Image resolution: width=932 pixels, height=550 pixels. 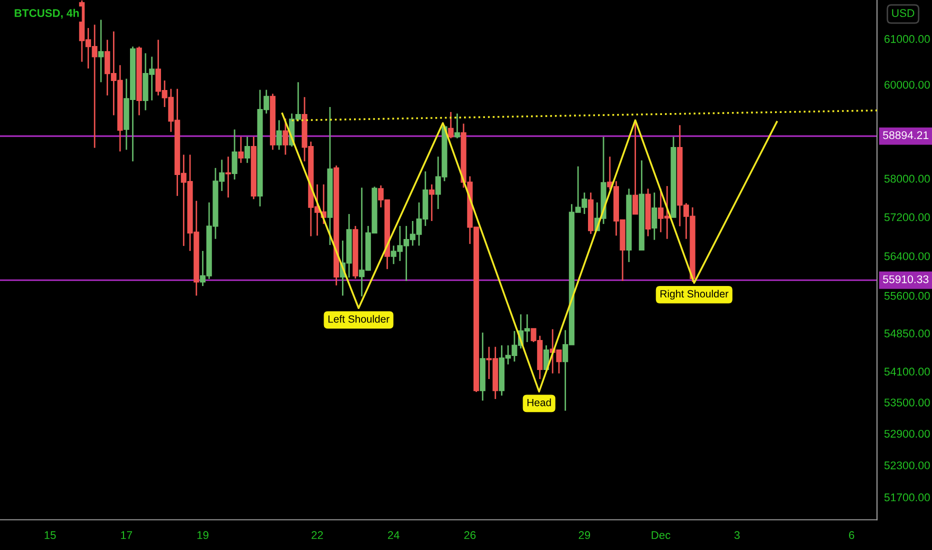 What do you see at coordinates (907, 402) in the screenshot?
I see `y-tick-label: 53500.00` at bounding box center [907, 402].